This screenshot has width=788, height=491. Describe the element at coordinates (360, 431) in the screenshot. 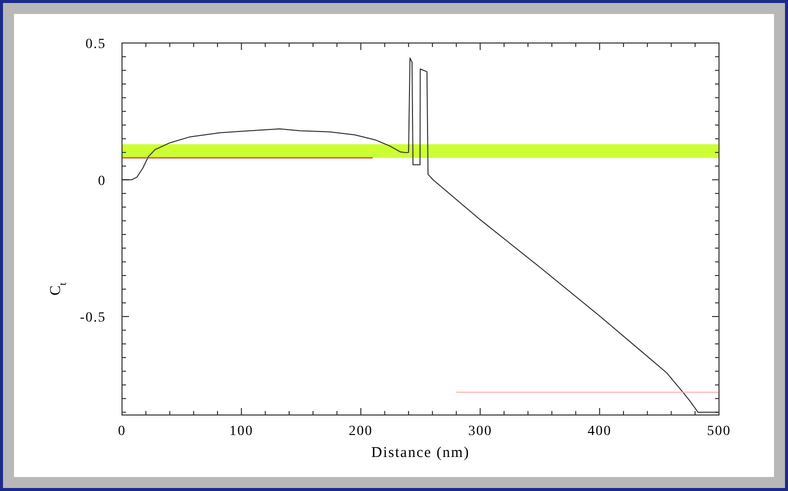

I see `x-tick-label: 200` at that location.